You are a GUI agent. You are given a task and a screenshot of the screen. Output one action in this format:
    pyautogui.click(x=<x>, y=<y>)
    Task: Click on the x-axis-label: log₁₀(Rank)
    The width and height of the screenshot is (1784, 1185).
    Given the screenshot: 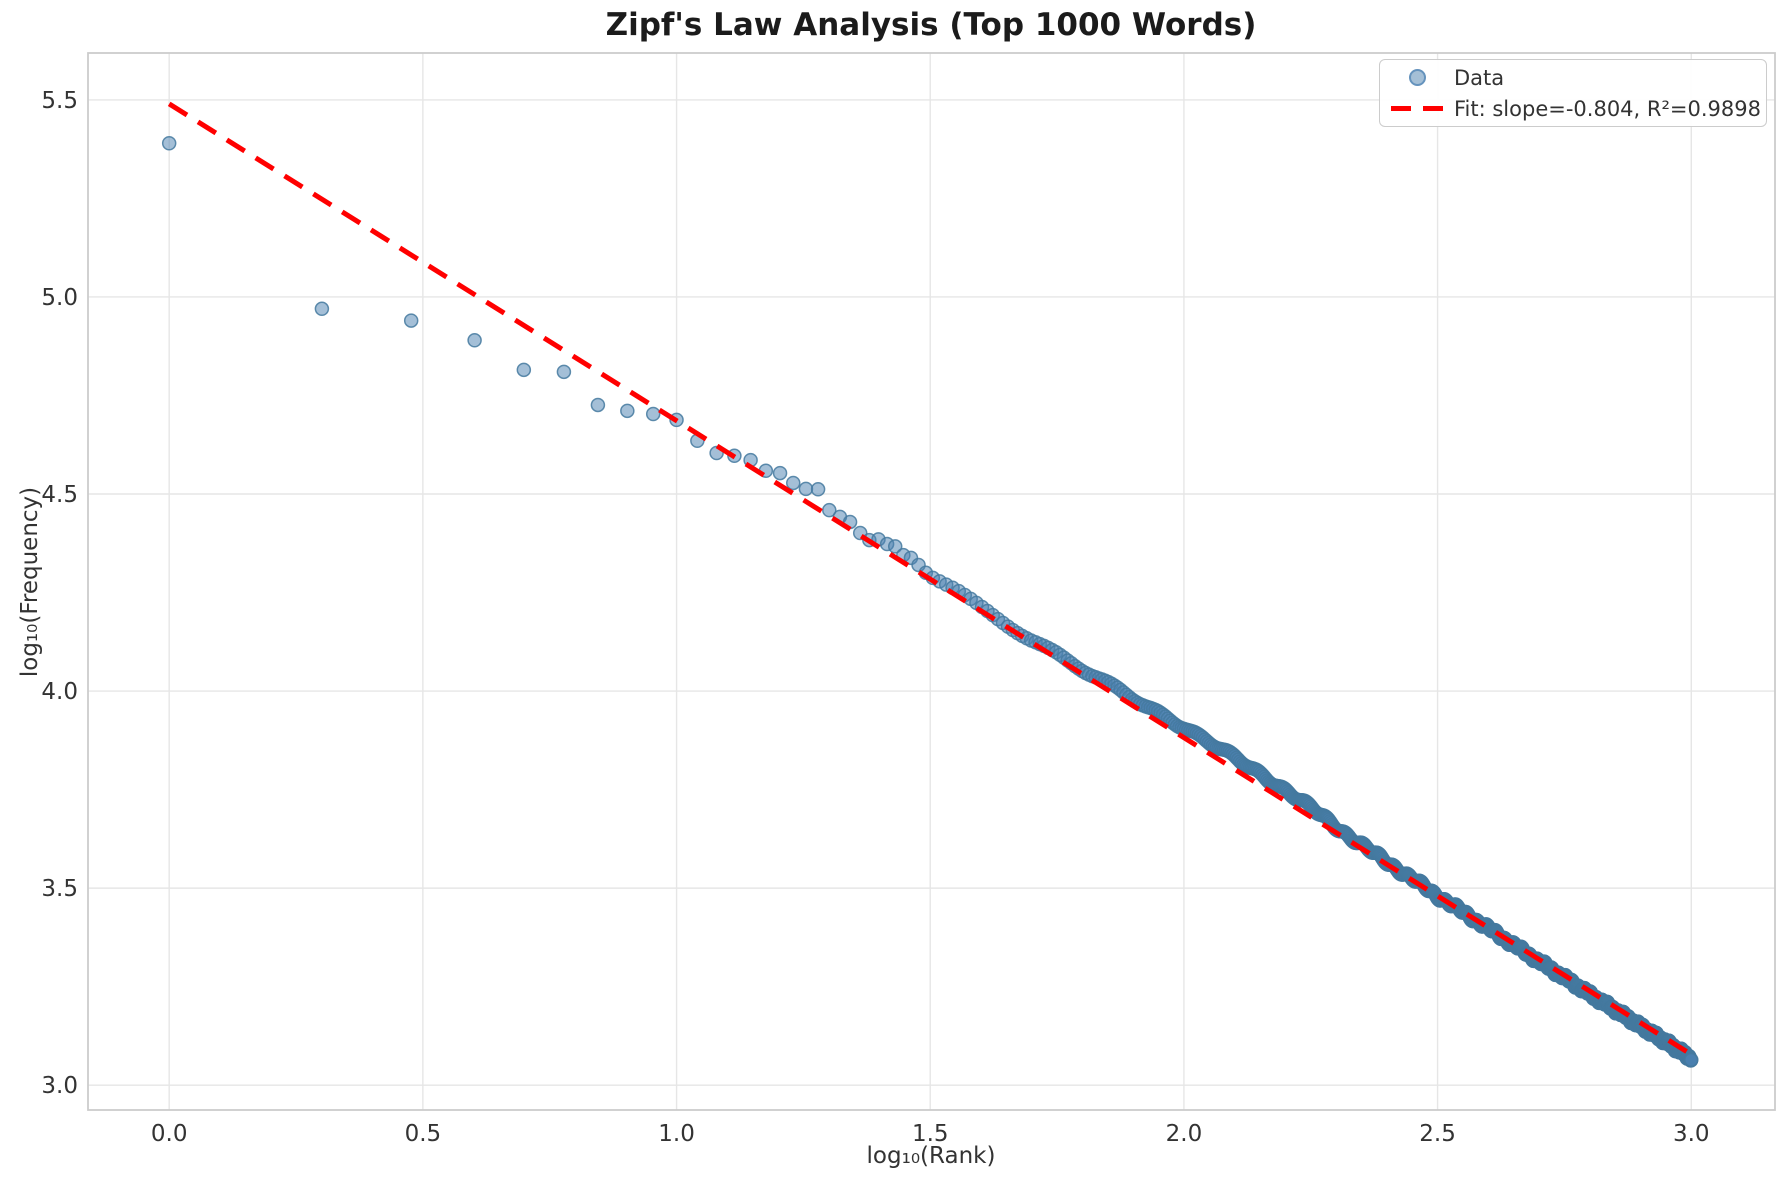 What is the action you would take?
    pyautogui.click(x=931, y=1156)
    